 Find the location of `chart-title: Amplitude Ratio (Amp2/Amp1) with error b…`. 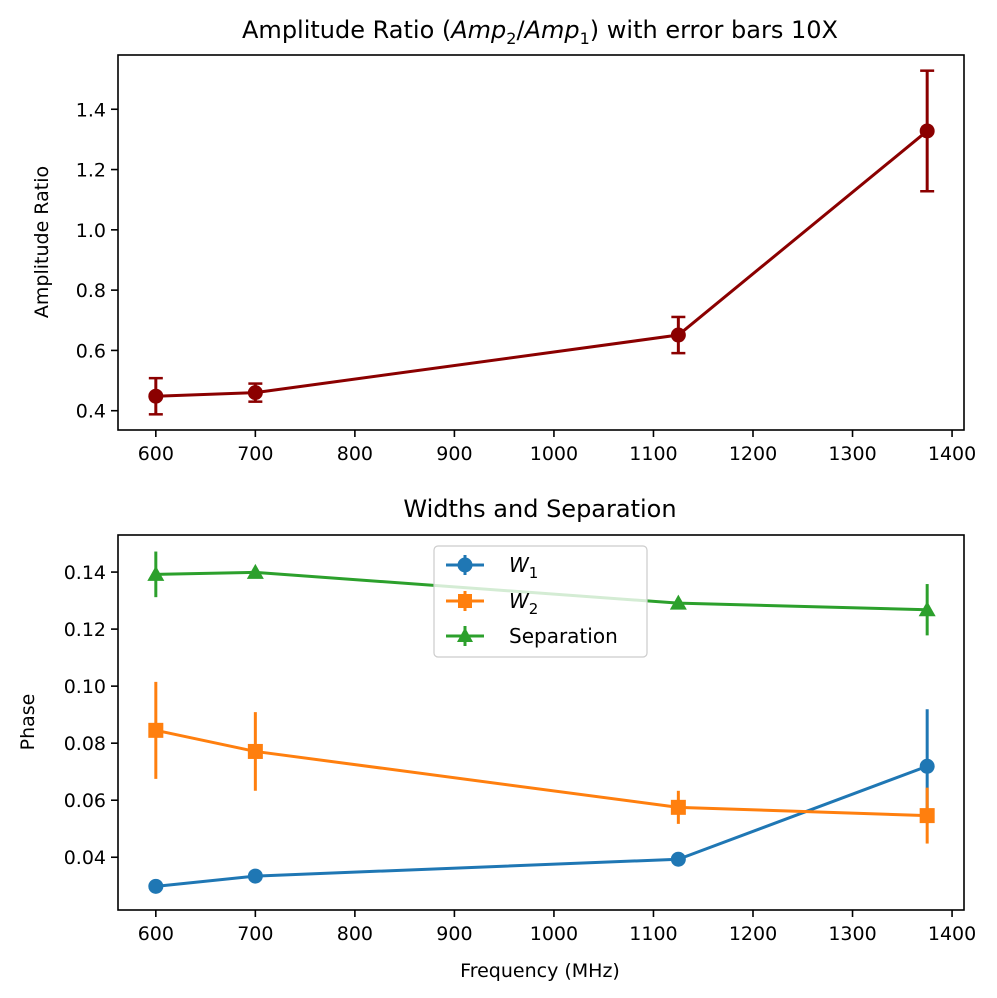

chart-title: Amplitude Ratio (Amp2/Amp1) with error b… is located at coordinates (540, 32).